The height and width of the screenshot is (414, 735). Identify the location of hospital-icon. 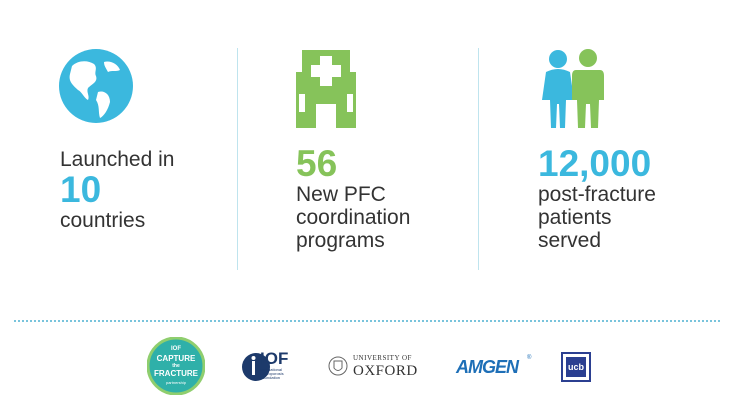
(326, 89).